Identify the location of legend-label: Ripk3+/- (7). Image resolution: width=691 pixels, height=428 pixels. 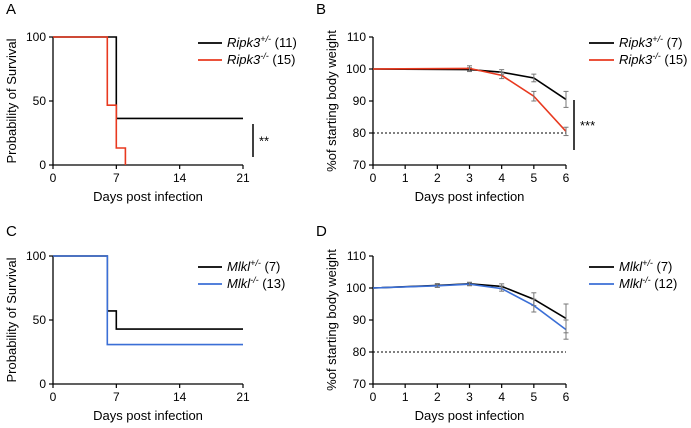
(651, 42).